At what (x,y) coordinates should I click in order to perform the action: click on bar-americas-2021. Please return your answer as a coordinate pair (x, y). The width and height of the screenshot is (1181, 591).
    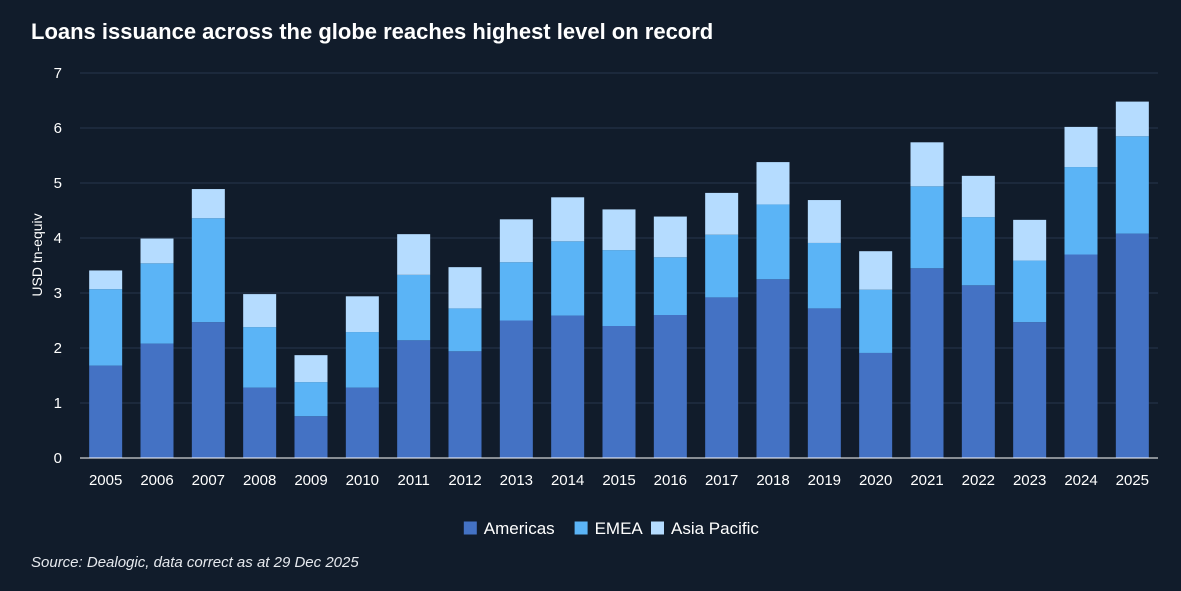
    Looking at the image, I should click on (927, 363).